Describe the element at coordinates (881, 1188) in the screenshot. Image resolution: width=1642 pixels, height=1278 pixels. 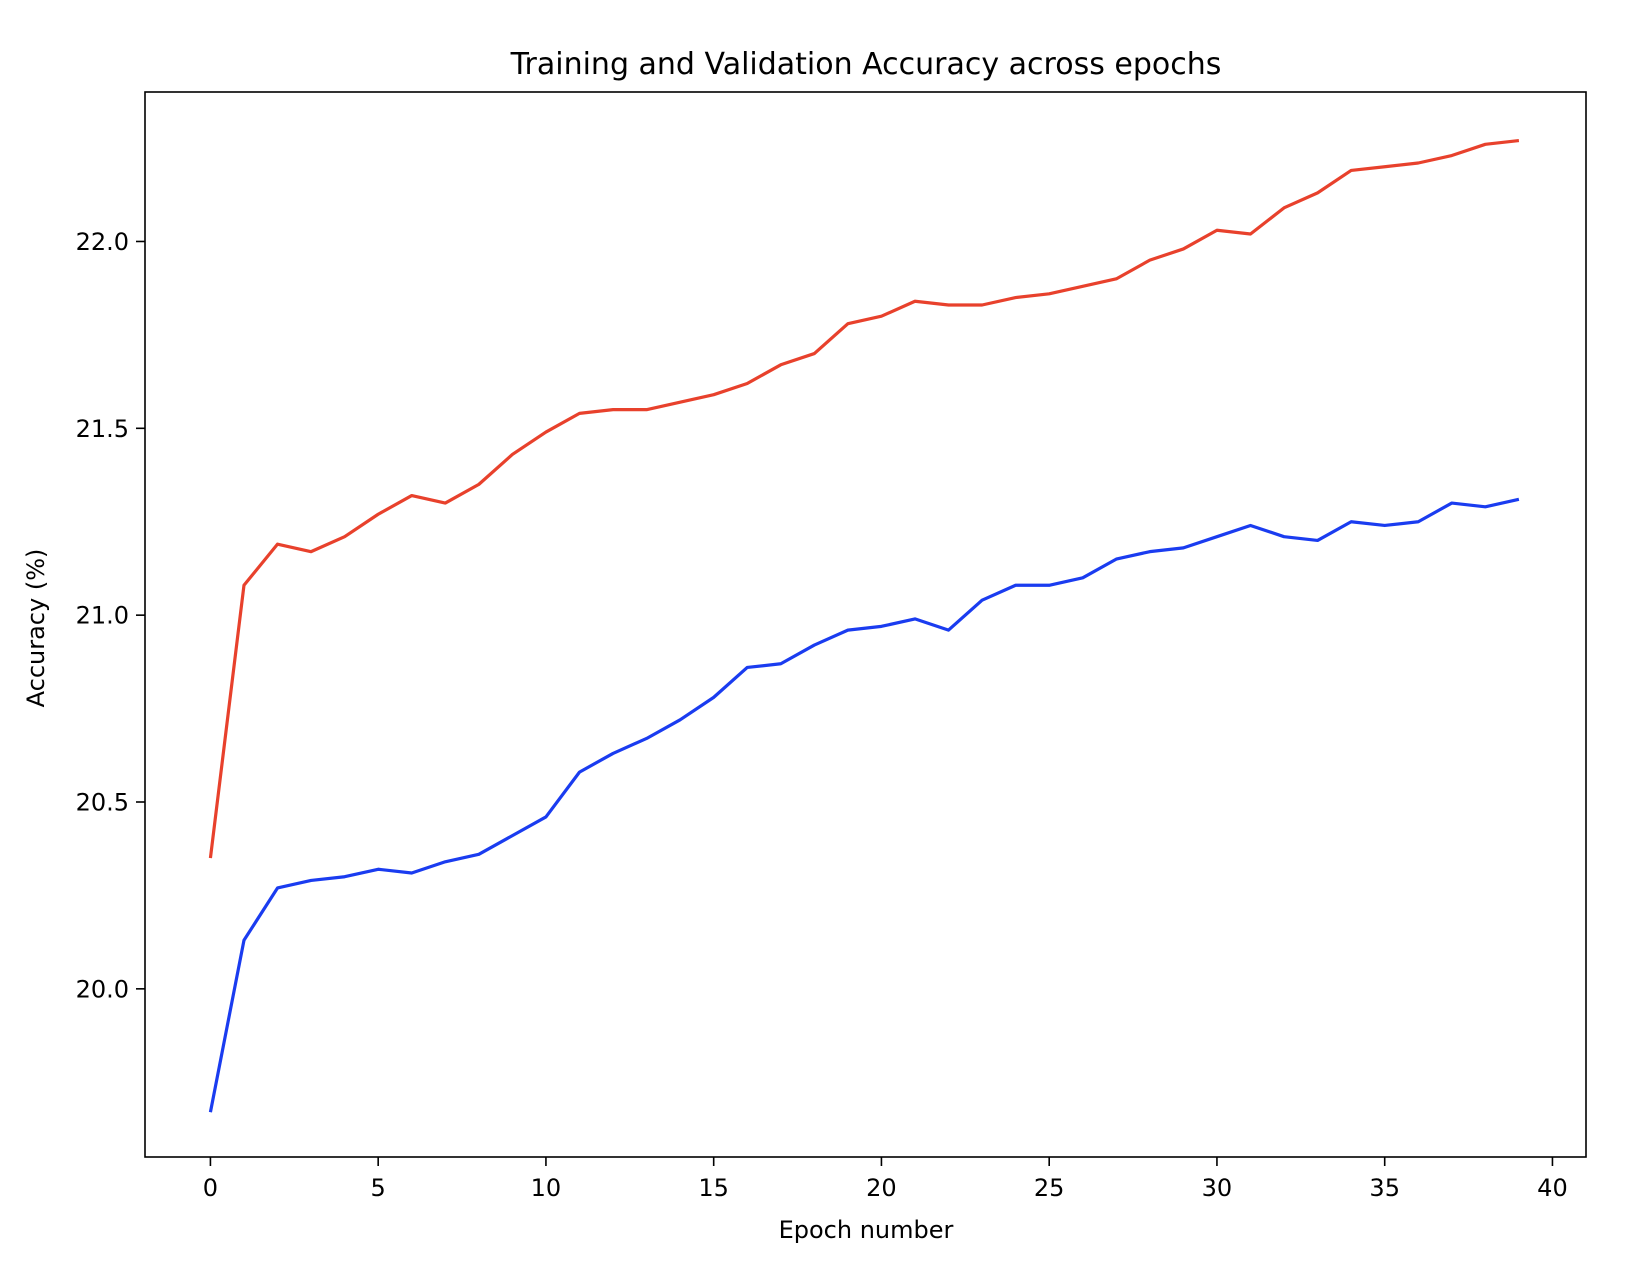
I see `x-tick-label: 20` at that location.